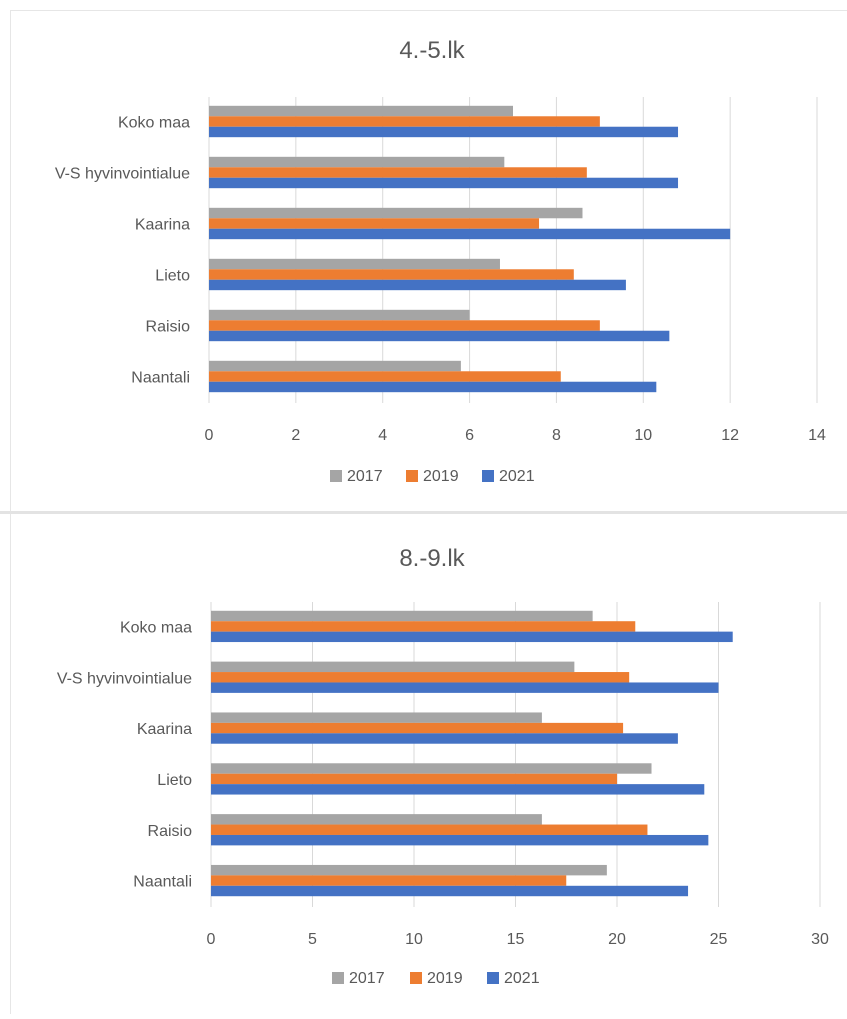 This screenshot has height=1019, width=847. Describe the element at coordinates (730, 435) in the screenshot. I see `x-tick-label: 12` at that location.